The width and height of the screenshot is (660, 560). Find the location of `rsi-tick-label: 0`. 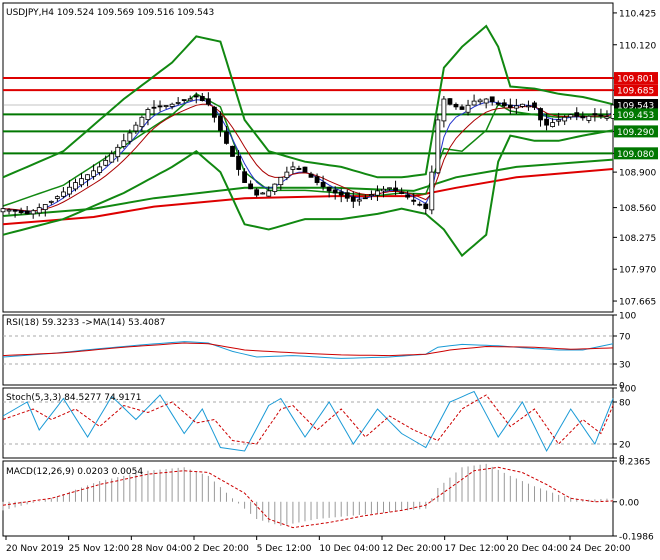

rsi-tick-label: 0 is located at coordinates (622, 387).